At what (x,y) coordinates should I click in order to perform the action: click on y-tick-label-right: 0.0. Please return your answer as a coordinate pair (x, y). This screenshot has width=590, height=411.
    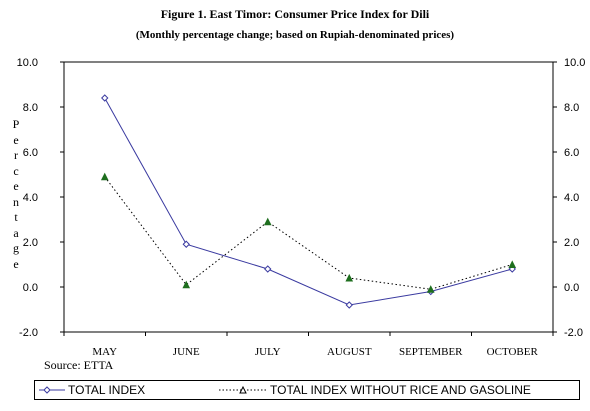
    Looking at the image, I should click on (571, 288).